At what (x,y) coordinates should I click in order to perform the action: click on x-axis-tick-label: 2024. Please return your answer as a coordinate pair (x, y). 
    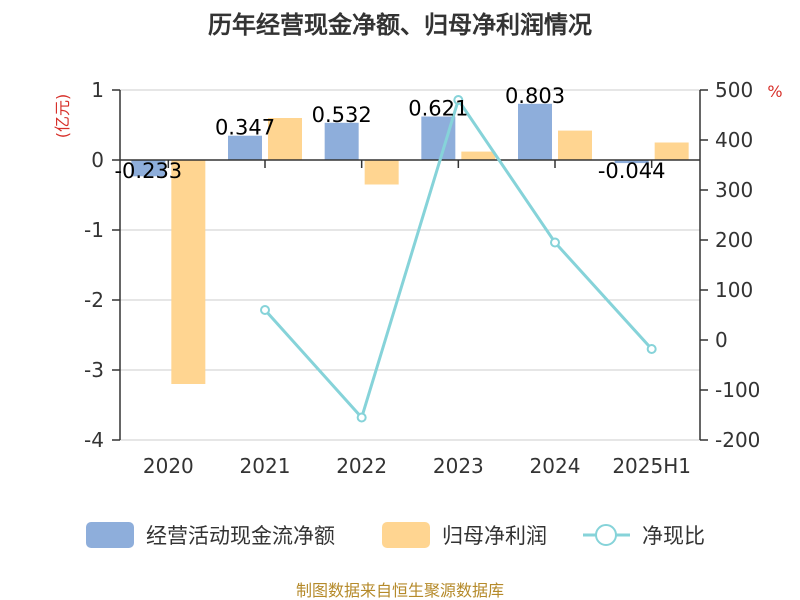
    Looking at the image, I should click on (555, 466).